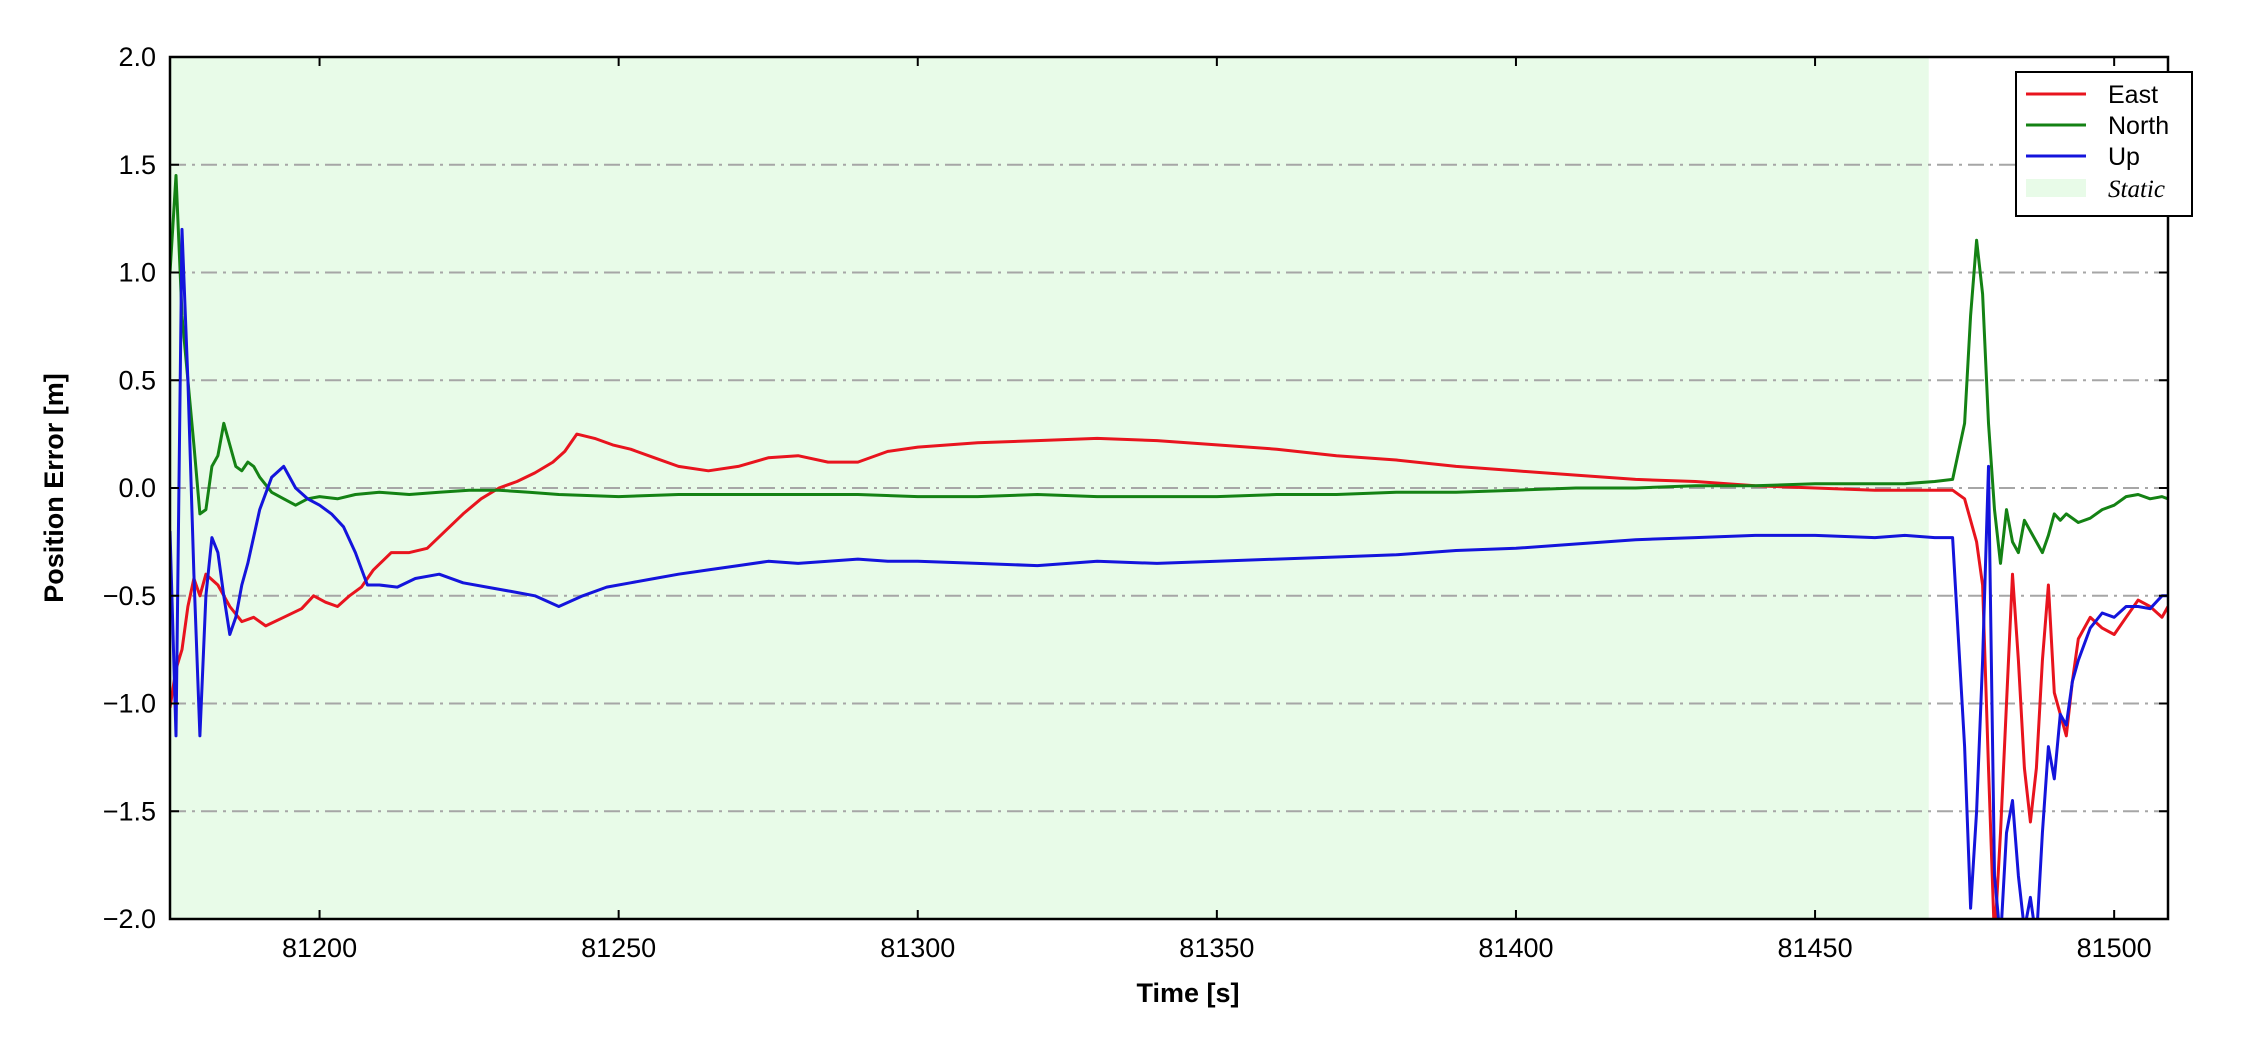  What do you see at coordinates (319, 948) in the screenshot?
I see `x-tick-label: 81200` at bounding box center [319, 948].